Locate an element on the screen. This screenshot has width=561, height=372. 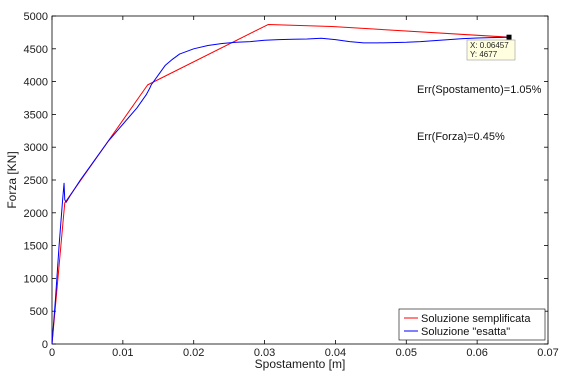
x-tick-label: 0.02 is located at coordinates (193, 353).